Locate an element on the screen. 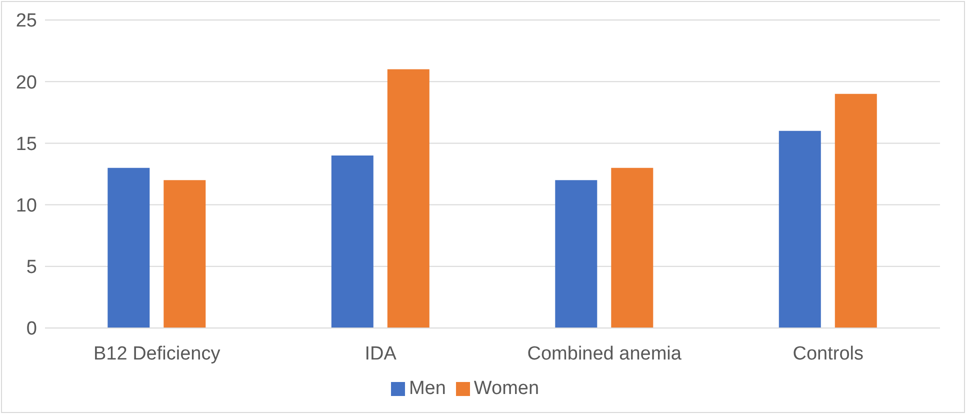  y-tick-label: 25 is located at coordinates (26, 21).